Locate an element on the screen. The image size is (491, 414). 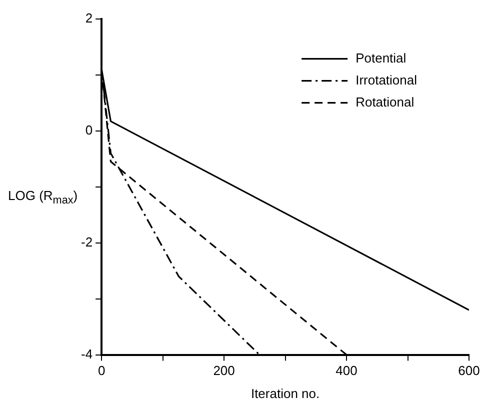
y-tick-label: 2 is located at coordinates (89, 18).